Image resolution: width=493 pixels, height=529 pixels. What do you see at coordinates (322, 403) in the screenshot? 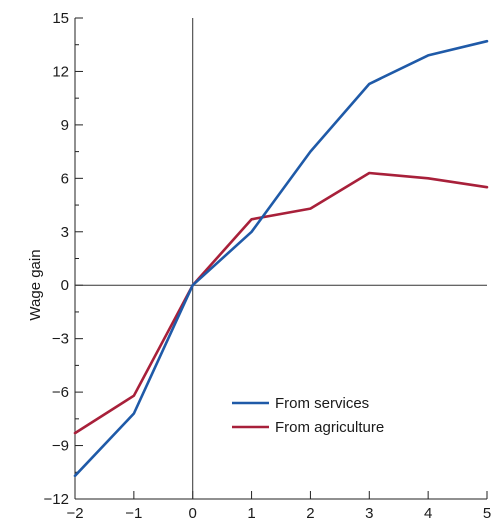
I see `legend-label: From services` at bounding box center [322, 403].